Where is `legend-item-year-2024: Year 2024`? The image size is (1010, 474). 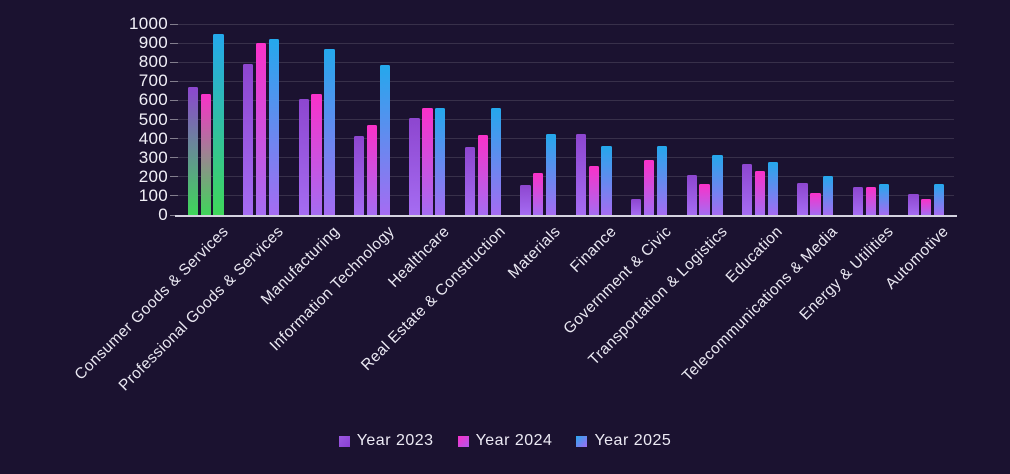
legend-item-year-2024: Year 2024 is located at coordinates (505, 441).